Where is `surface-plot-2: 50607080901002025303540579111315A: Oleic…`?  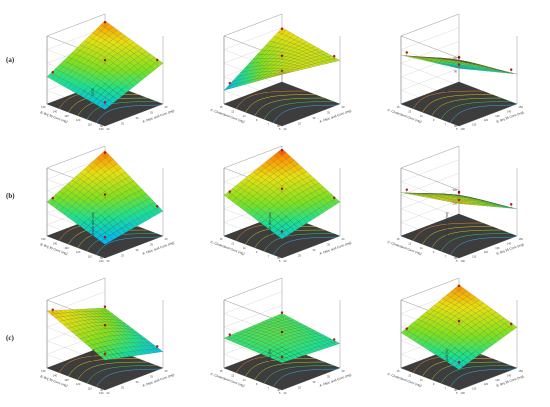 surface-plot-2: 50607080901002025303540579111315A: Oleic… is located at coordinates (281, 72).